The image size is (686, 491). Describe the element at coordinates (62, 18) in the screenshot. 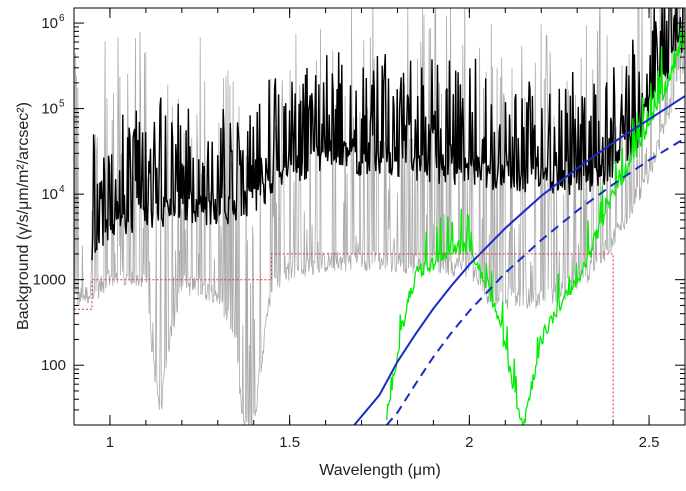

I see `y-tick-exponent: 6` at that location.